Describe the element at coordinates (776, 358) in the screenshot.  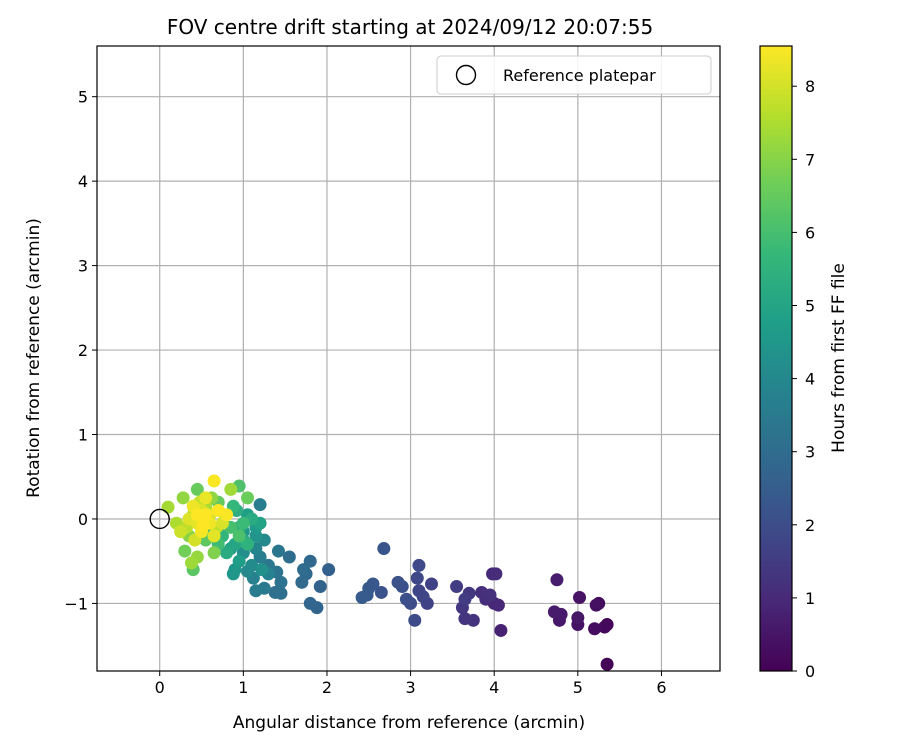
I see `colorbar-gradient` at that location.